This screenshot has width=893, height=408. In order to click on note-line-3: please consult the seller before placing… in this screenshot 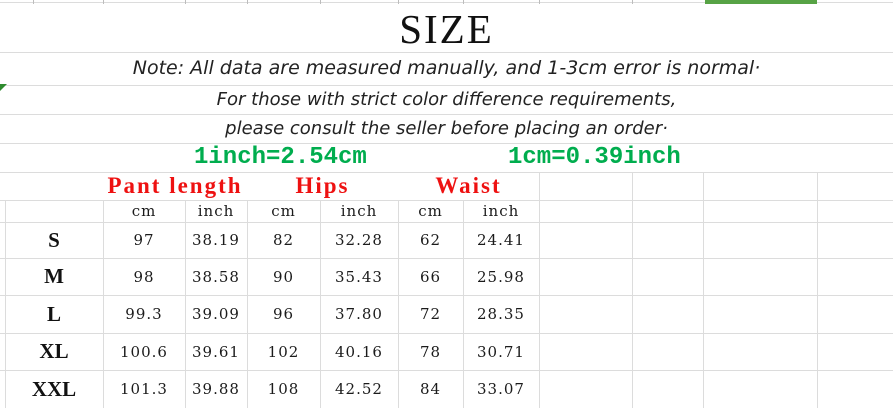, I will do `click(446, 128)`.